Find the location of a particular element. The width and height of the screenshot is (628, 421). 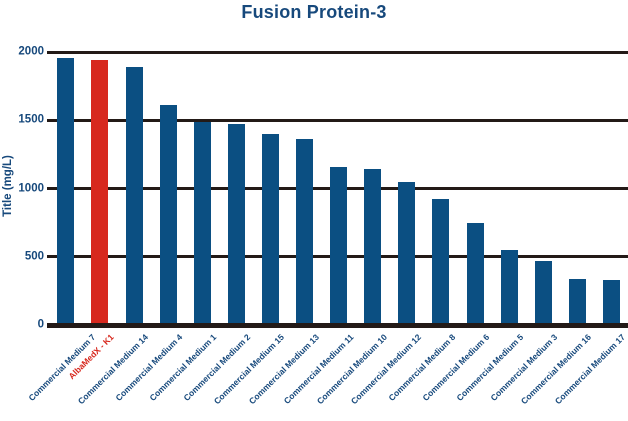

y-tick-label: 2000 is located at coordinates (31, 51).